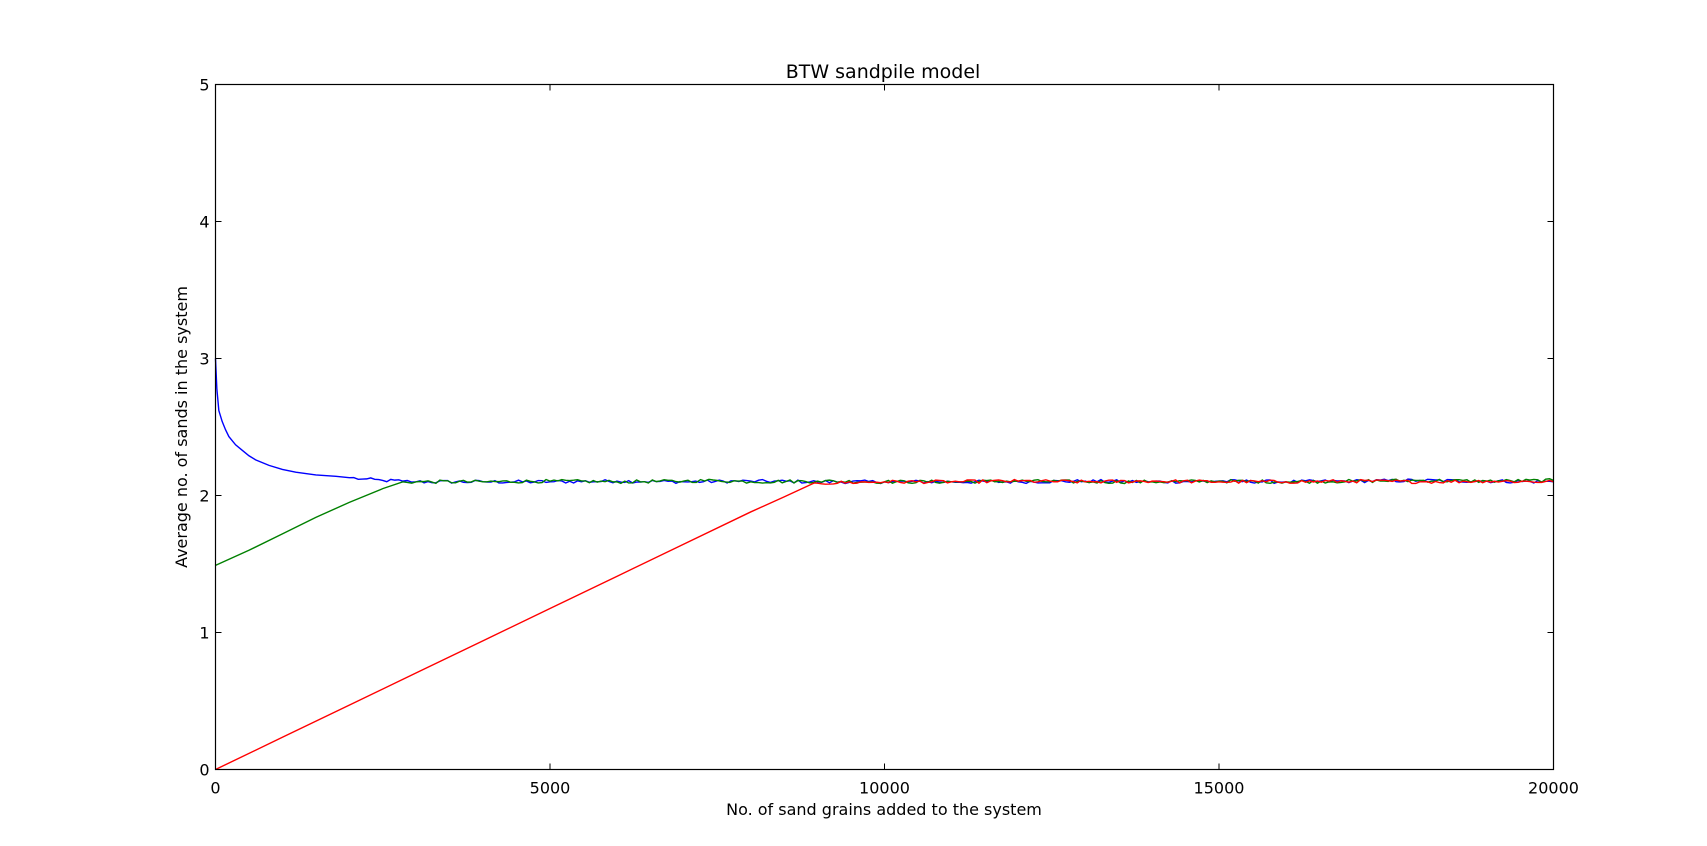  What do you see at coordinates (550, 788) in the screenshot?
I see `x-tick-label: 5000` at bounding box center [550, 788].